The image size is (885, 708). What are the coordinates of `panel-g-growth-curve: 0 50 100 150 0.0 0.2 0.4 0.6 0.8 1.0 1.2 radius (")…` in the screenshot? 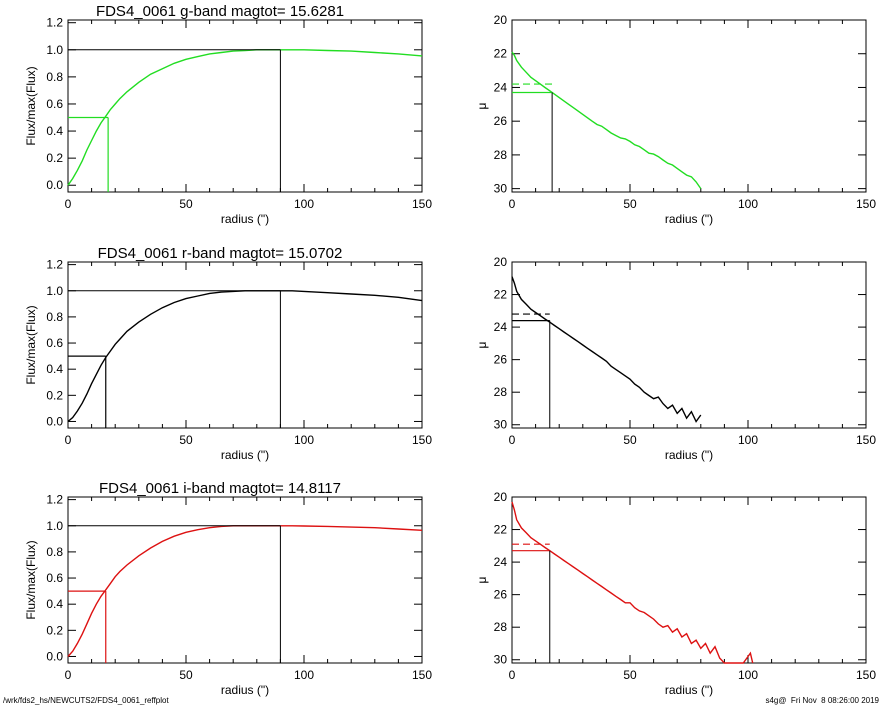 It's located at (228, 114).